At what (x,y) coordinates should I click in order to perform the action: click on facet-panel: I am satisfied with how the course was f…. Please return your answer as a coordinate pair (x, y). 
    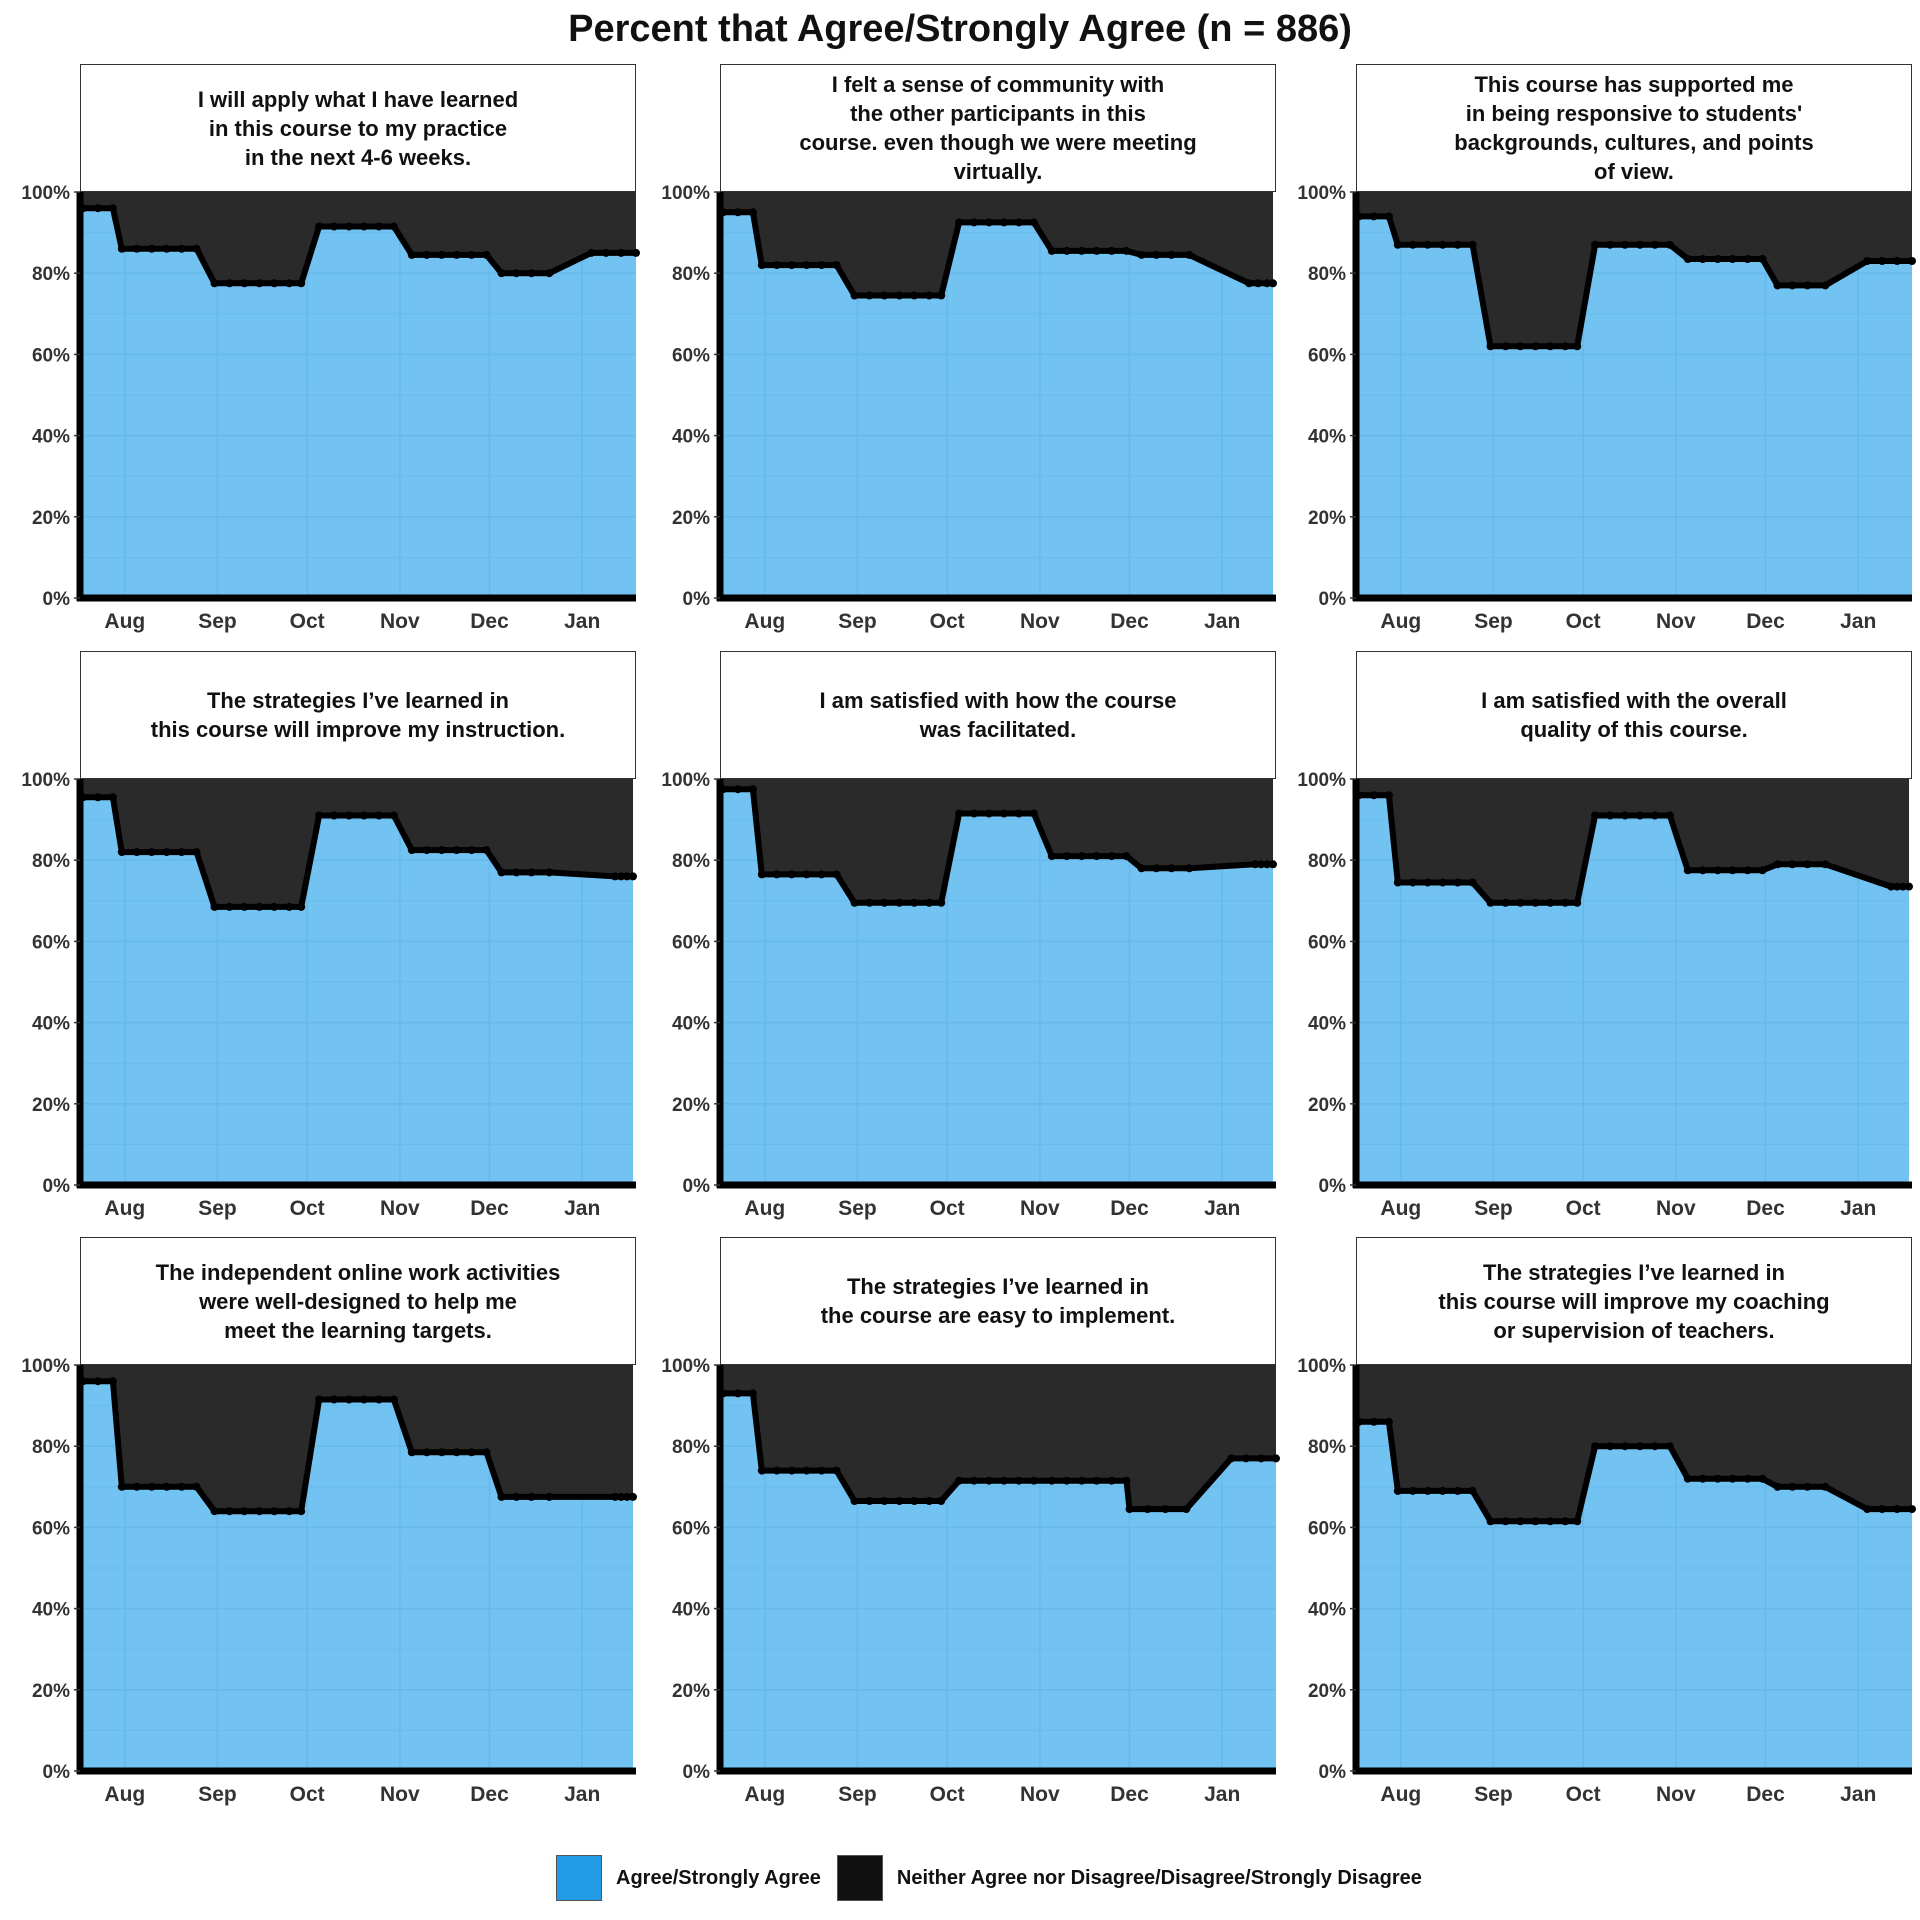
    Looking at the image, I should click on (969, 935).